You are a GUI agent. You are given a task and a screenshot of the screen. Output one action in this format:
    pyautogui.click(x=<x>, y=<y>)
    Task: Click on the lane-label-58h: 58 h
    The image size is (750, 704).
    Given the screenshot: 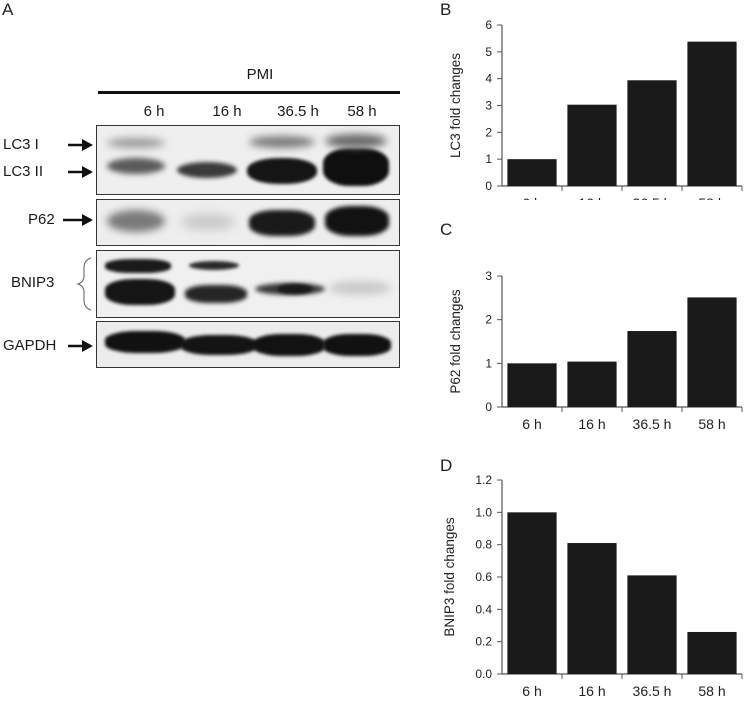 What is the action you would take?
    pyautogui.click(x=362, y=111)
    